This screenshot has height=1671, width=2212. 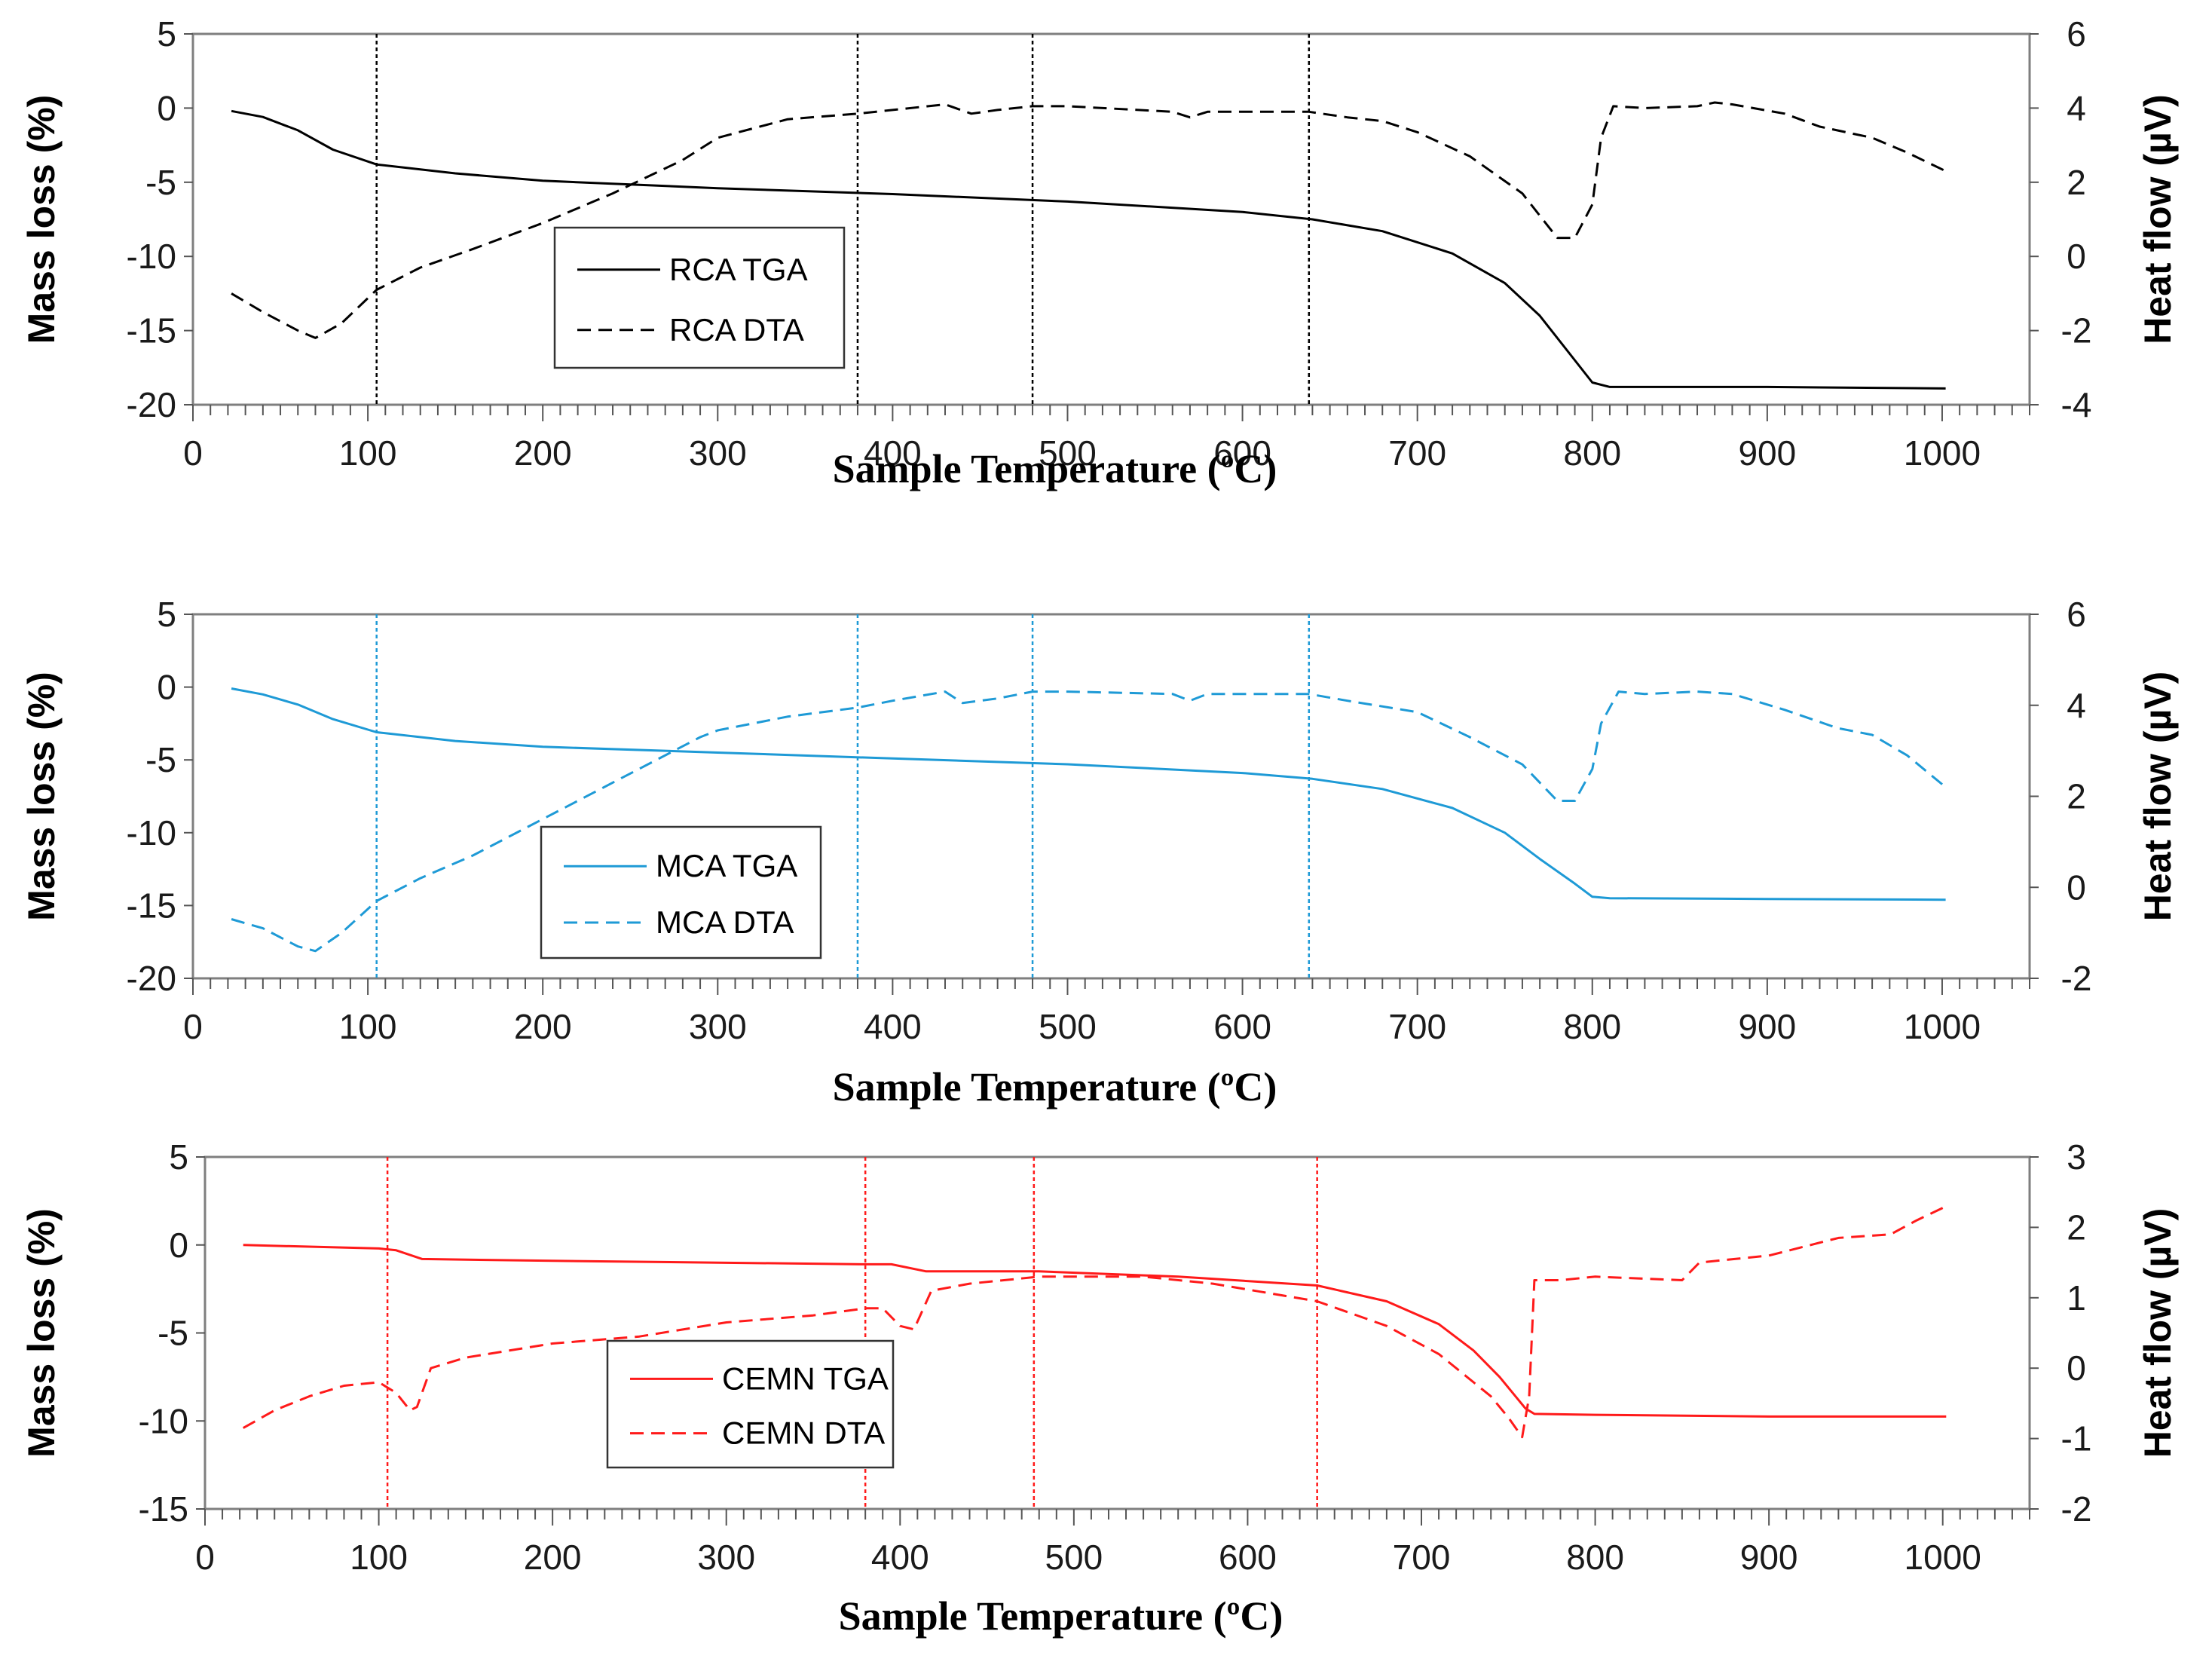 I want to click on y2-tick-label: -1, so click(x=2077, y=1439).